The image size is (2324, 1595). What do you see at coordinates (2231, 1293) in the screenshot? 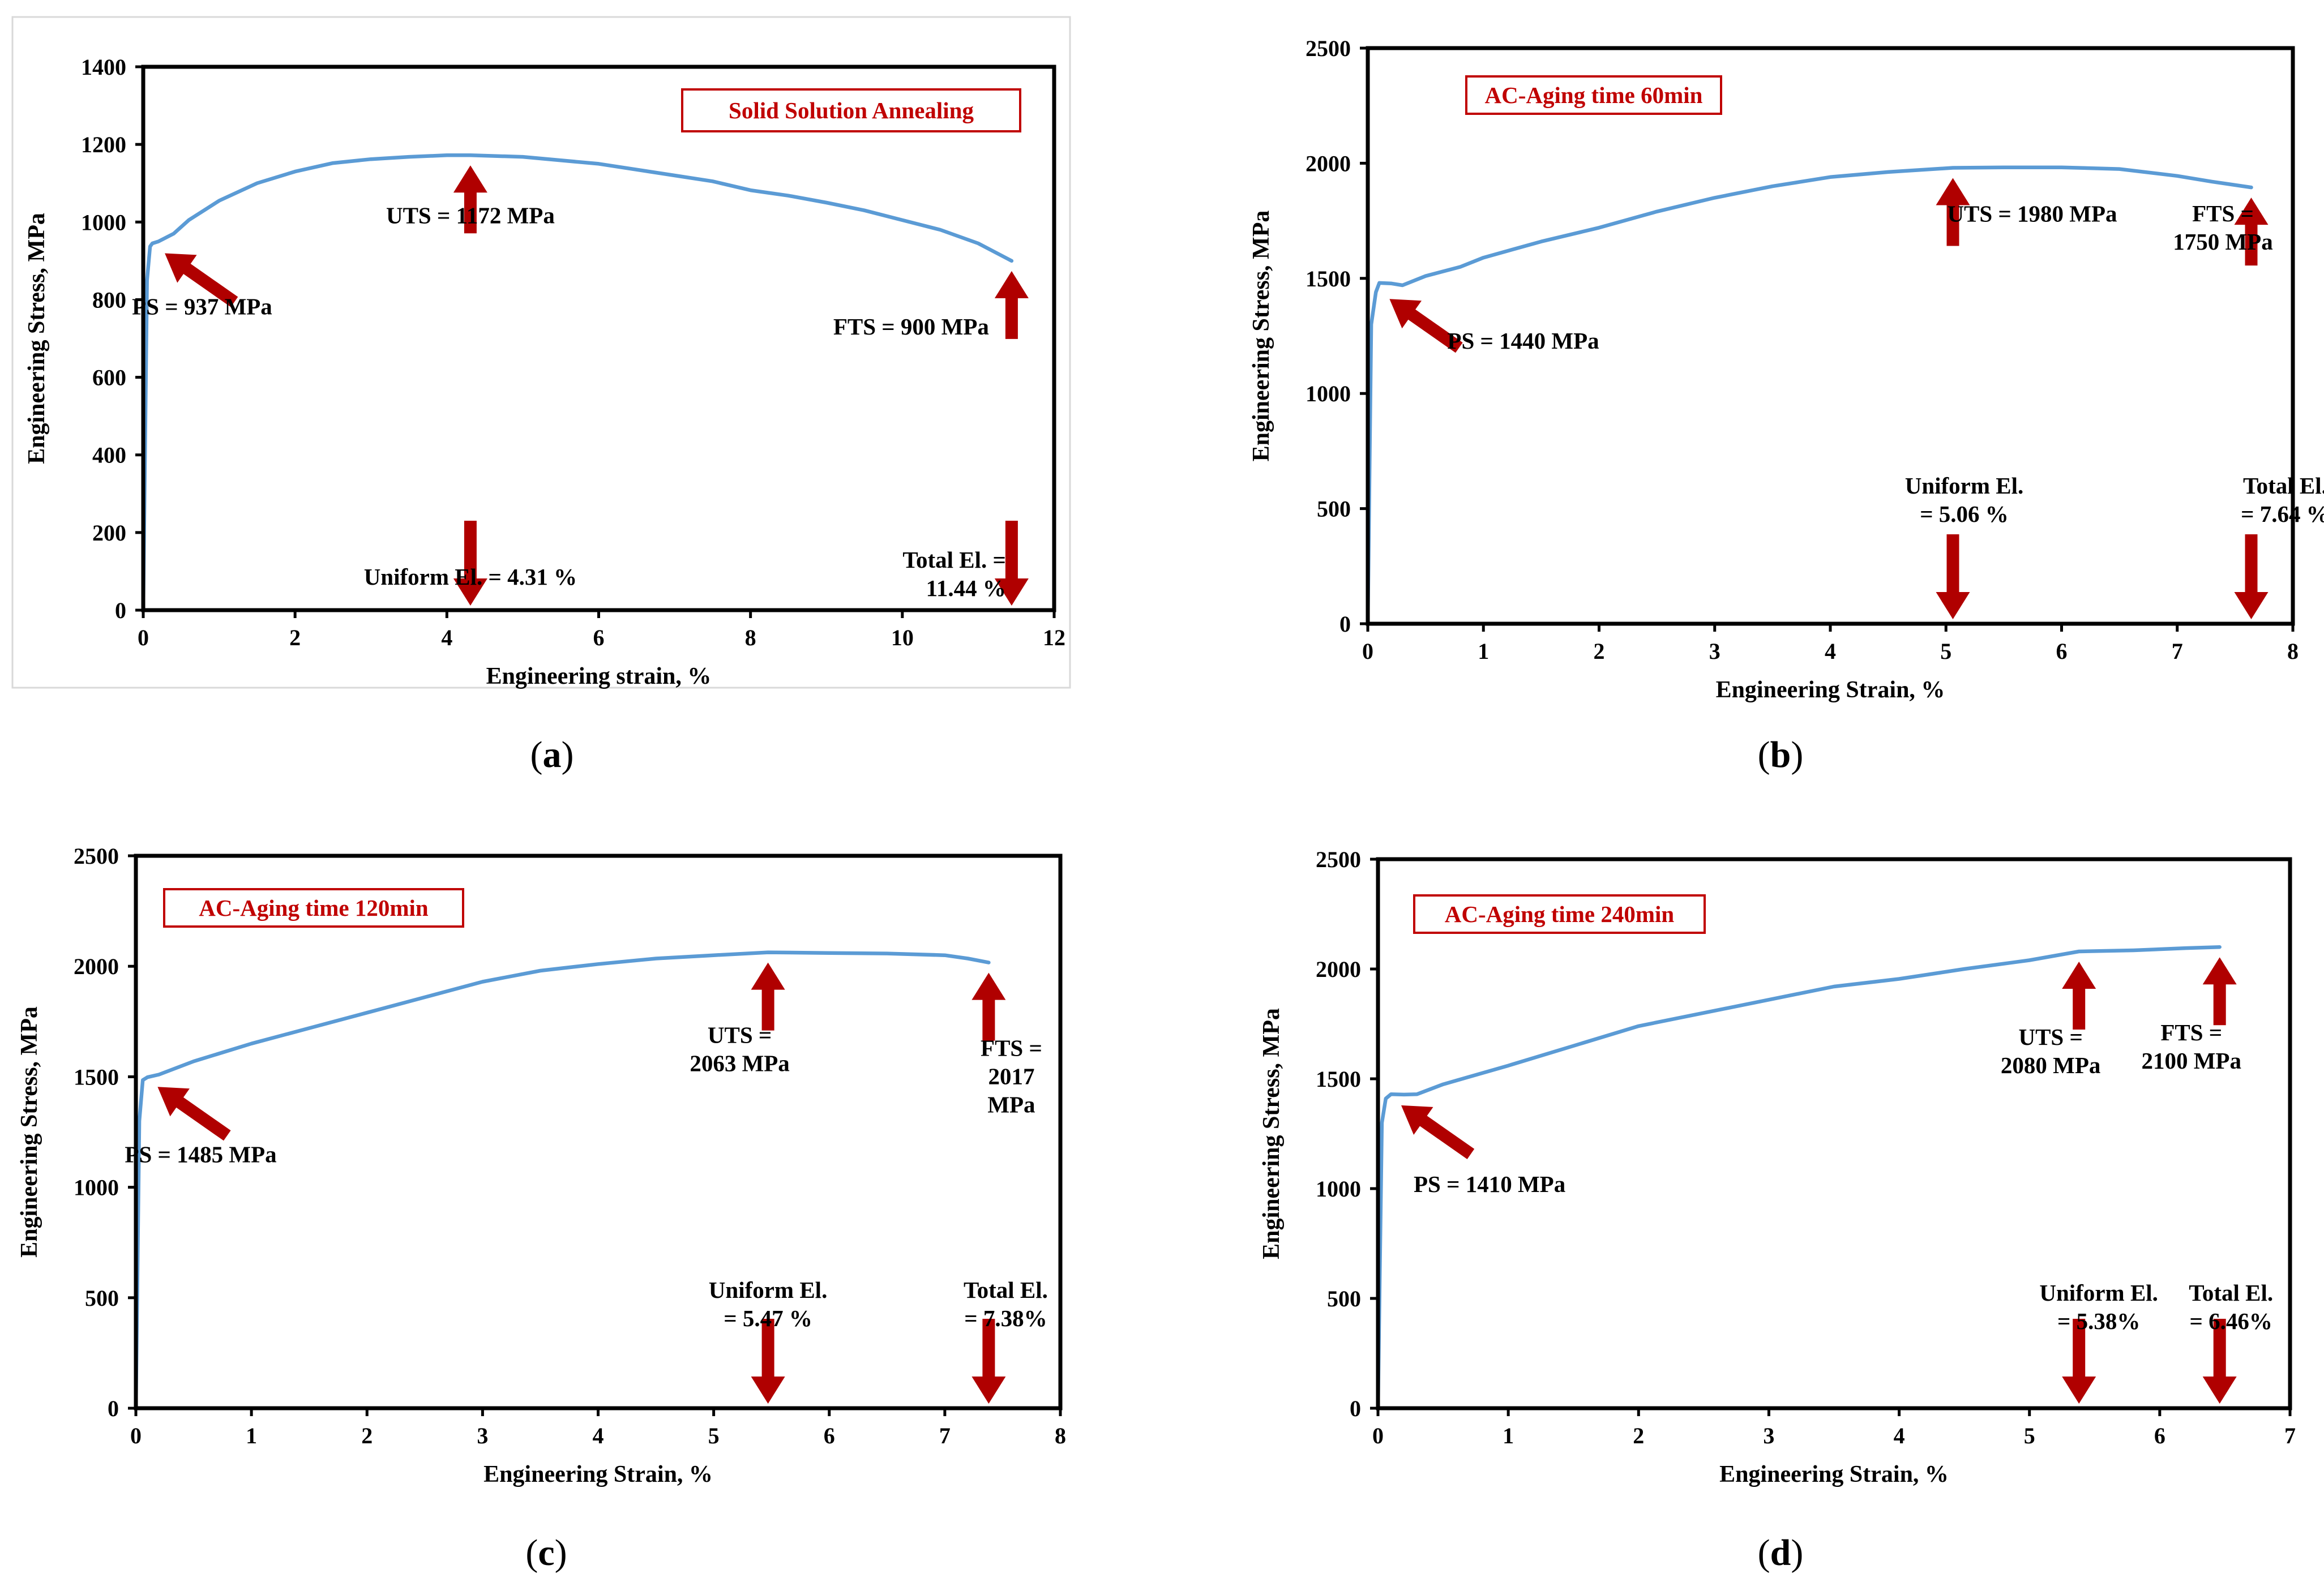
I see `annotation-label: Total El.` at bounding box center [2231, 1293].